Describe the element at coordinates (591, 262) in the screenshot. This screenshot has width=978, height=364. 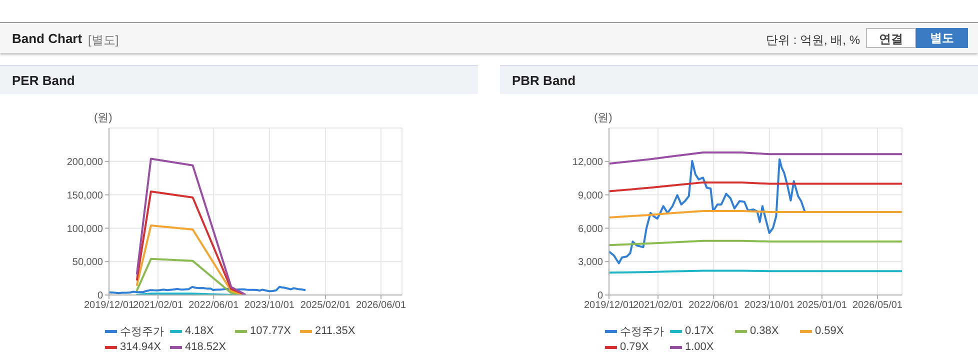
I see `y-tick-label: 3,000` at that location.